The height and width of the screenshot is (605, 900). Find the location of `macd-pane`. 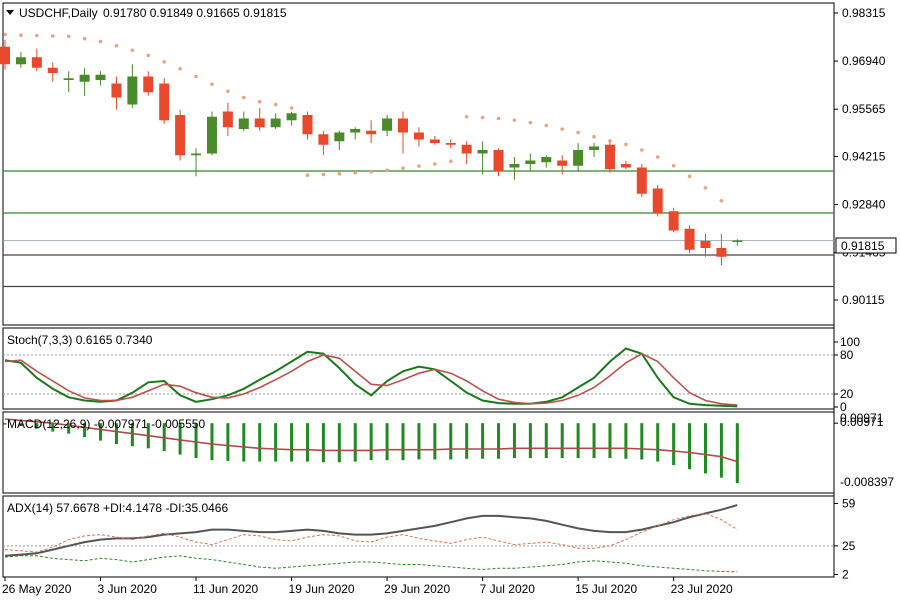

macd-pane is located at coordinates (371, 451).